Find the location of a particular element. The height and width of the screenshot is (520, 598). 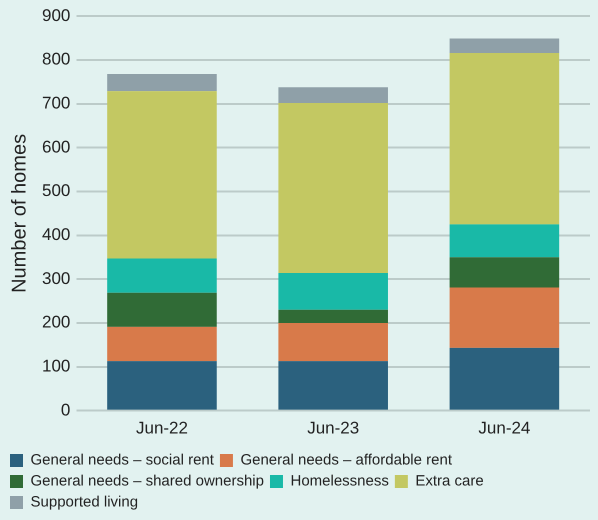

legend-label: General needs – shared ownership is located at coordinates (147, 481).